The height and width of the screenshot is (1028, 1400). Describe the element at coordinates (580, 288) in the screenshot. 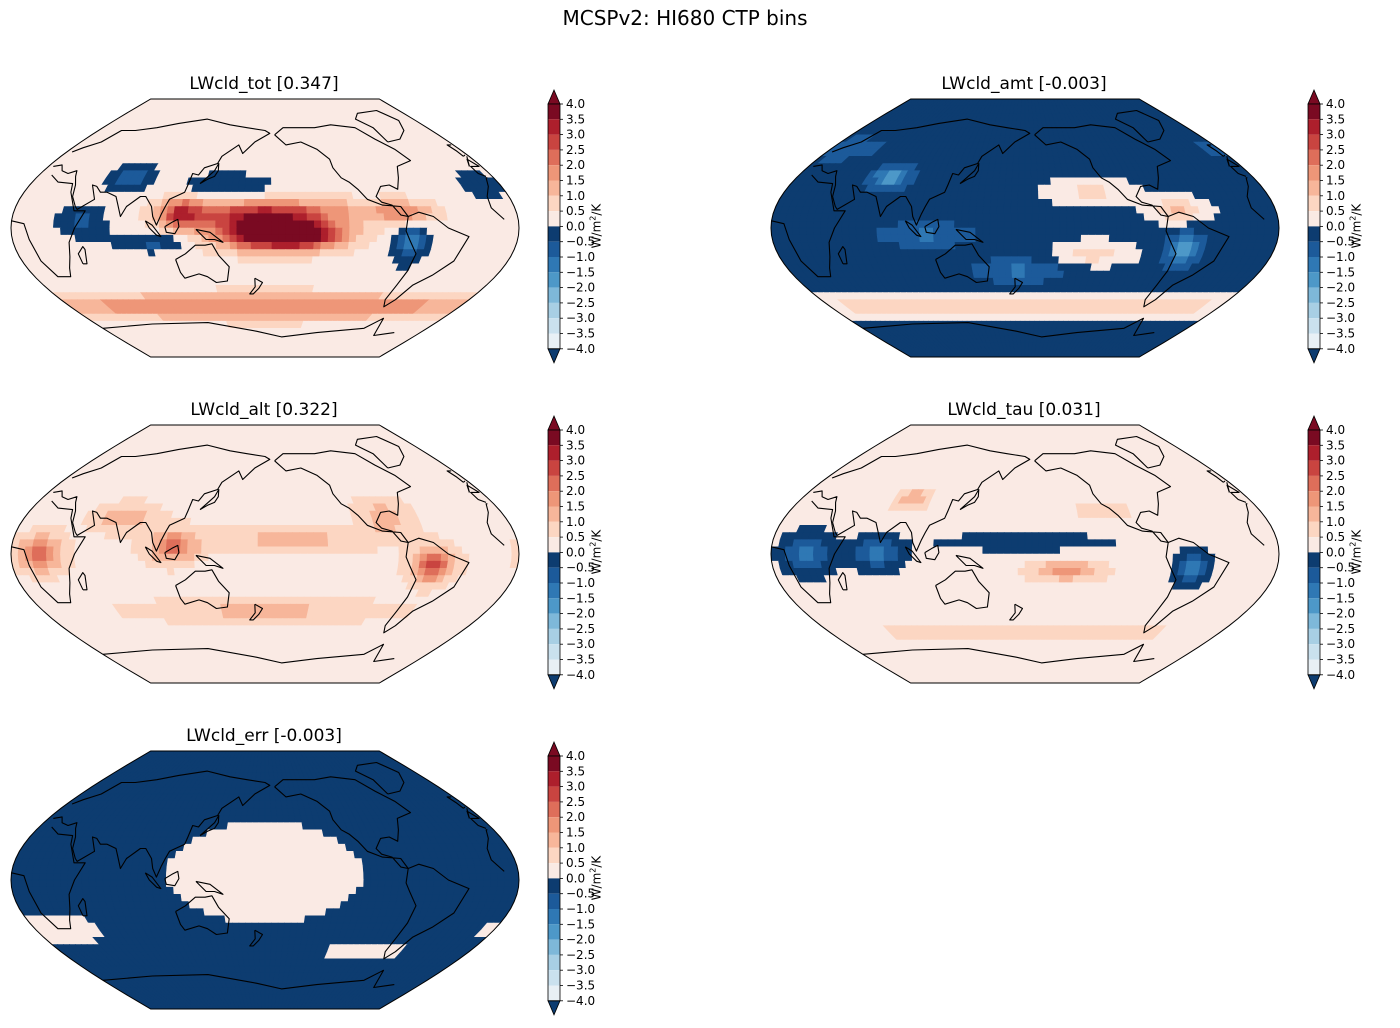

I see `colorbar-tick-label: −2.0` at that location.